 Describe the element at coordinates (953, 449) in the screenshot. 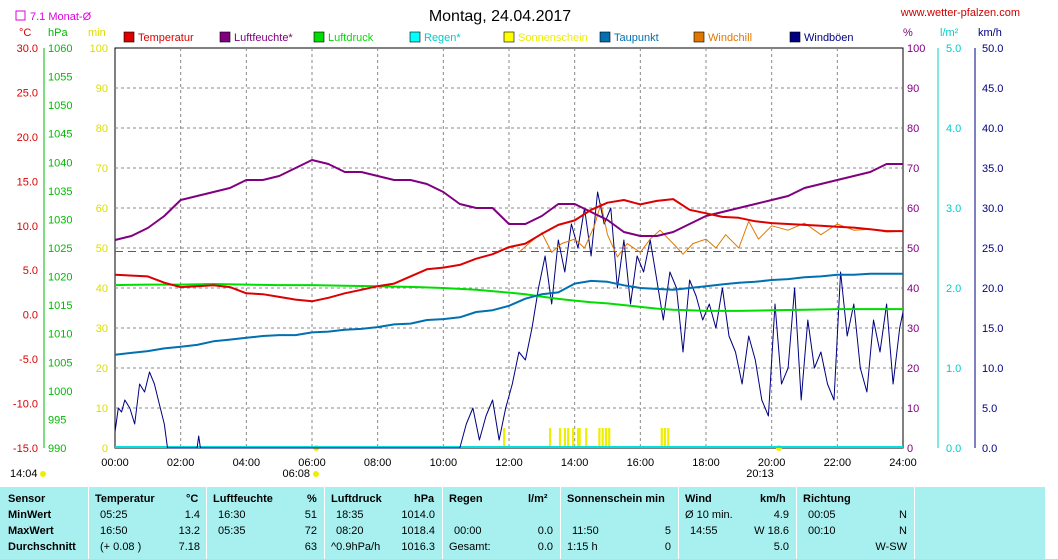

I see `rain-tick-label: 0.0` at that location.